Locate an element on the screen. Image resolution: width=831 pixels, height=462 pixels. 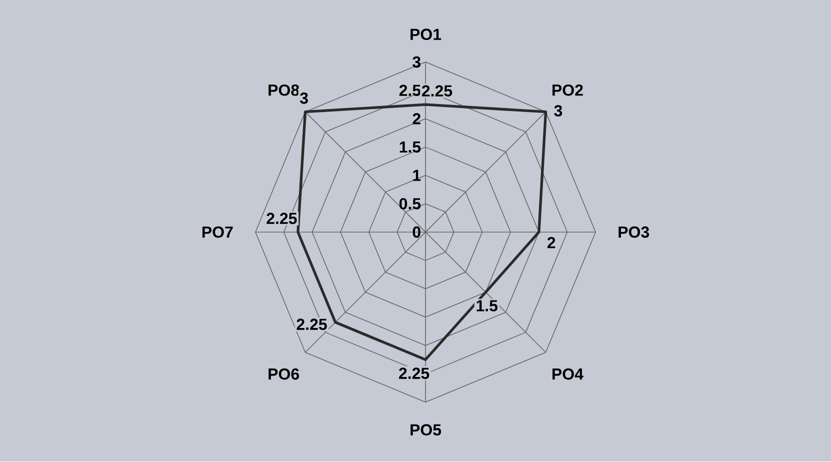
y-tick-label: 3 is located at coordinates (416, 62).